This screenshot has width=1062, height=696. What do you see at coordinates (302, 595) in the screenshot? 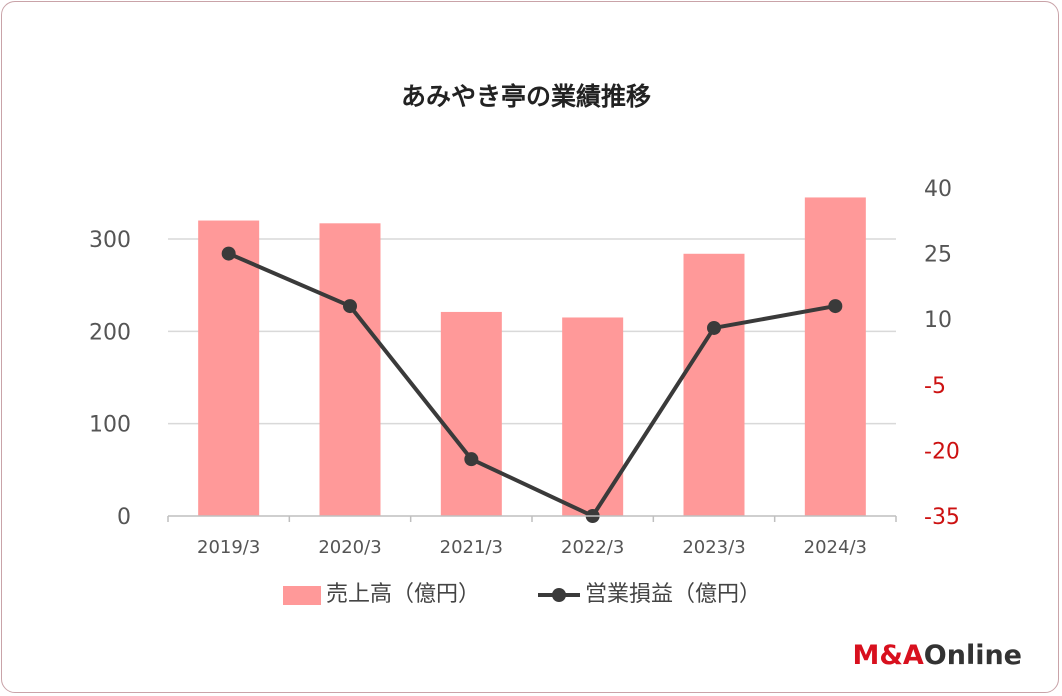
I see `legend-swatch-bar` at bounding box center [302, 595].